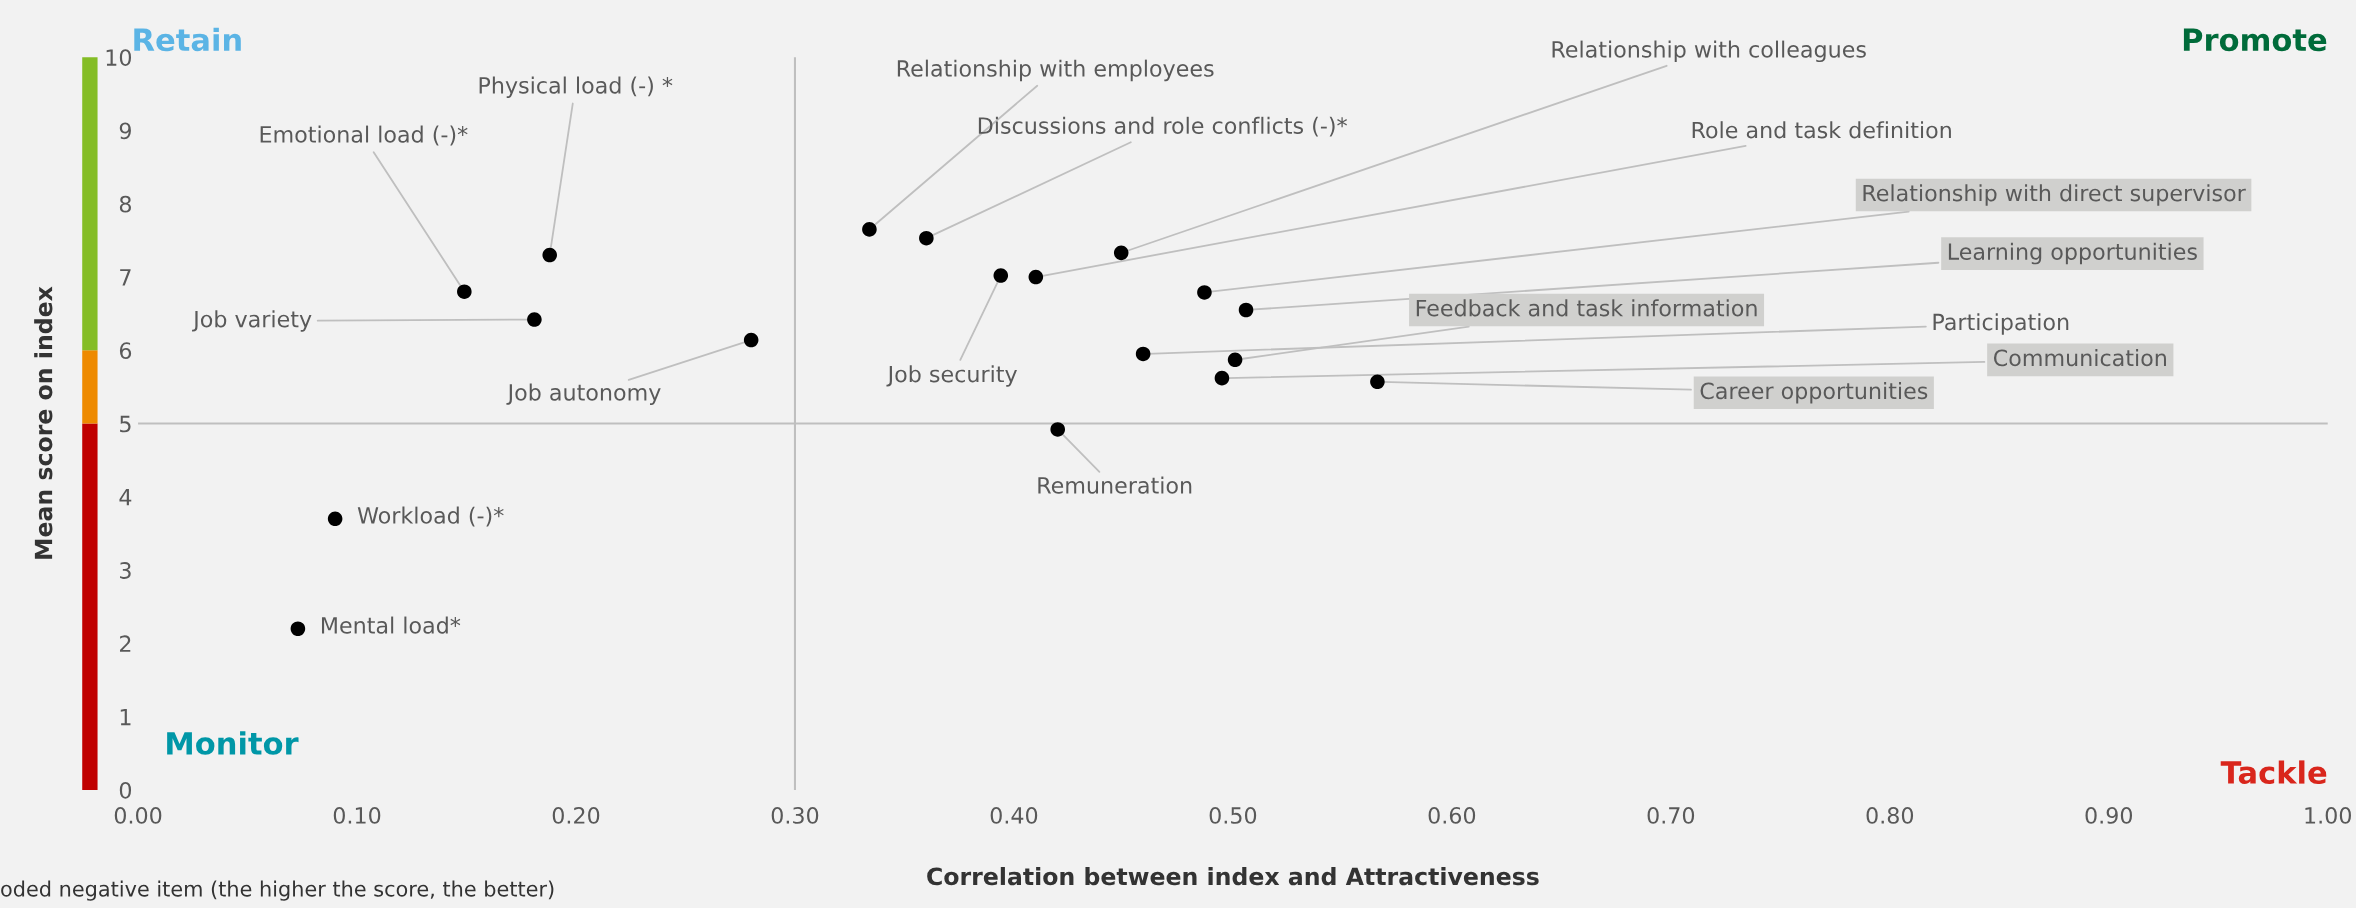  Describe the element at coordinates (2273, 772) in the screenshot. I see `annotation: Tackle` at that location.